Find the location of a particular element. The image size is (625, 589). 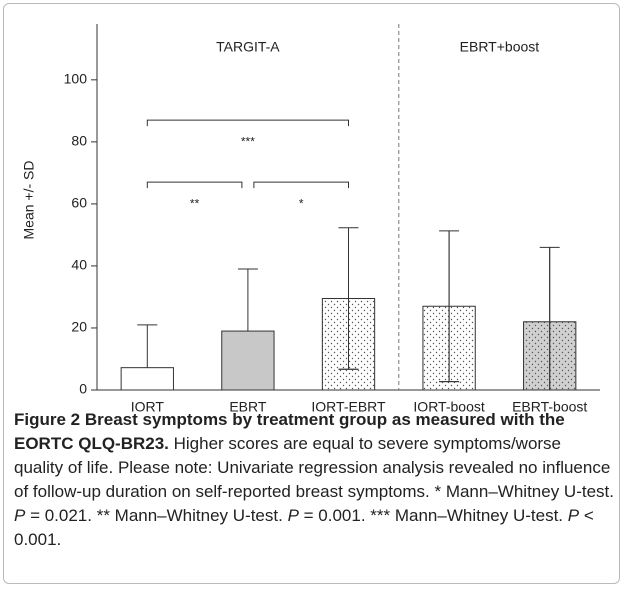

y-axis-label: Mean +/- SD is located at coordinates (29, 200).